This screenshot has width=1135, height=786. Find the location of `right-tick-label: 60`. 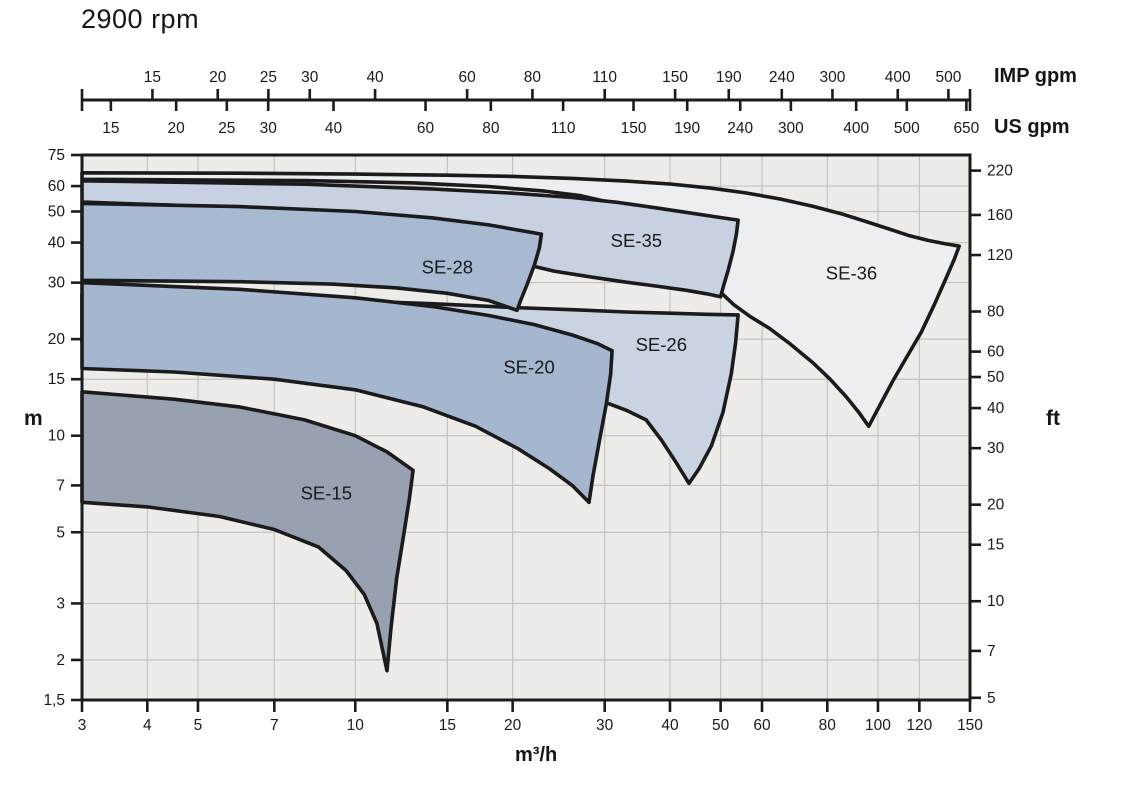

right-tick-label: 60 is located at coordinates (996, 352).